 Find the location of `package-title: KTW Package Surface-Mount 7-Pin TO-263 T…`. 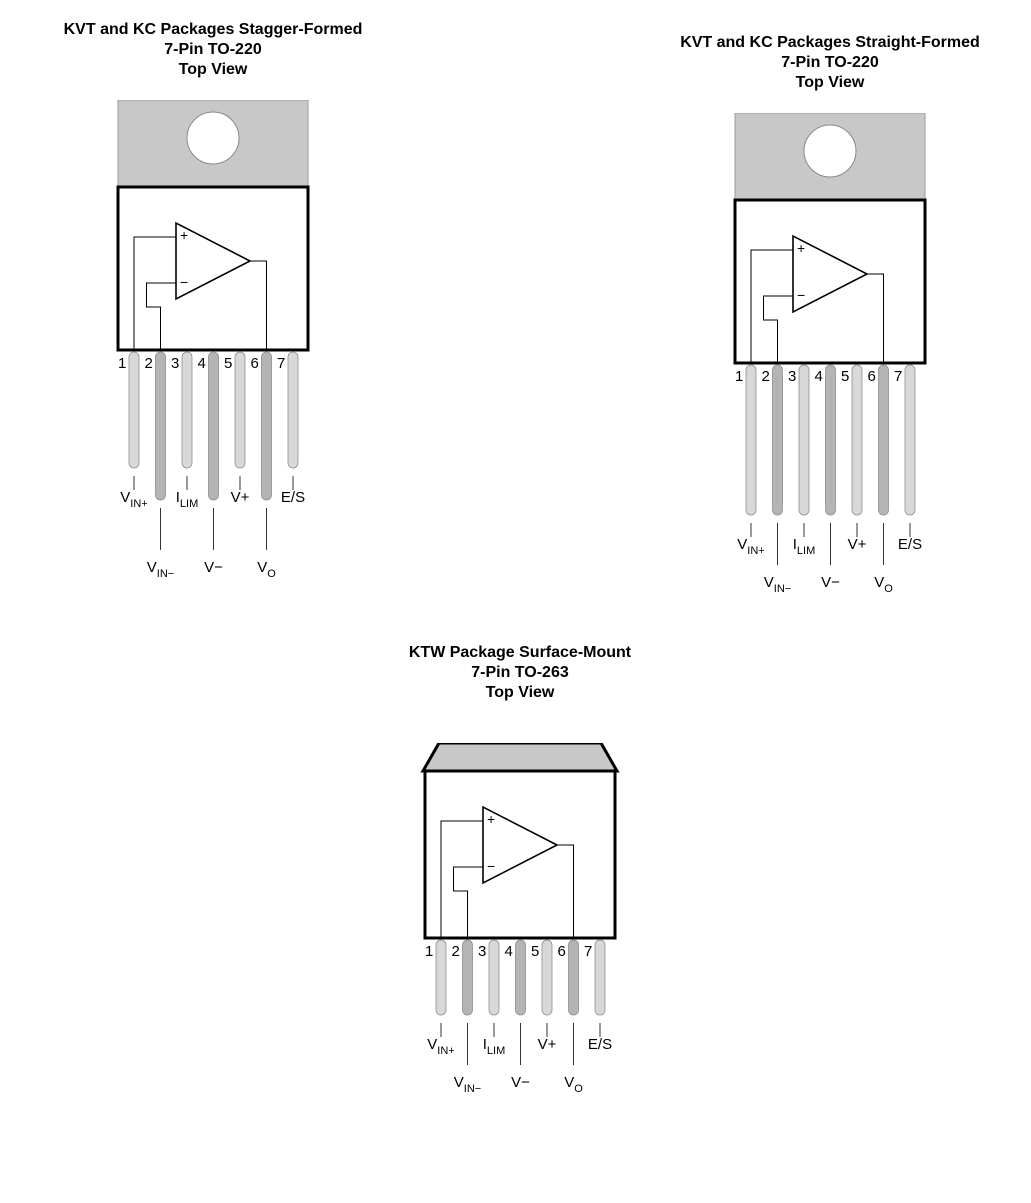

package-title: KTW Package Surface-Mount 7-Pin TO-263 T… is located at coordinates (520, 673).